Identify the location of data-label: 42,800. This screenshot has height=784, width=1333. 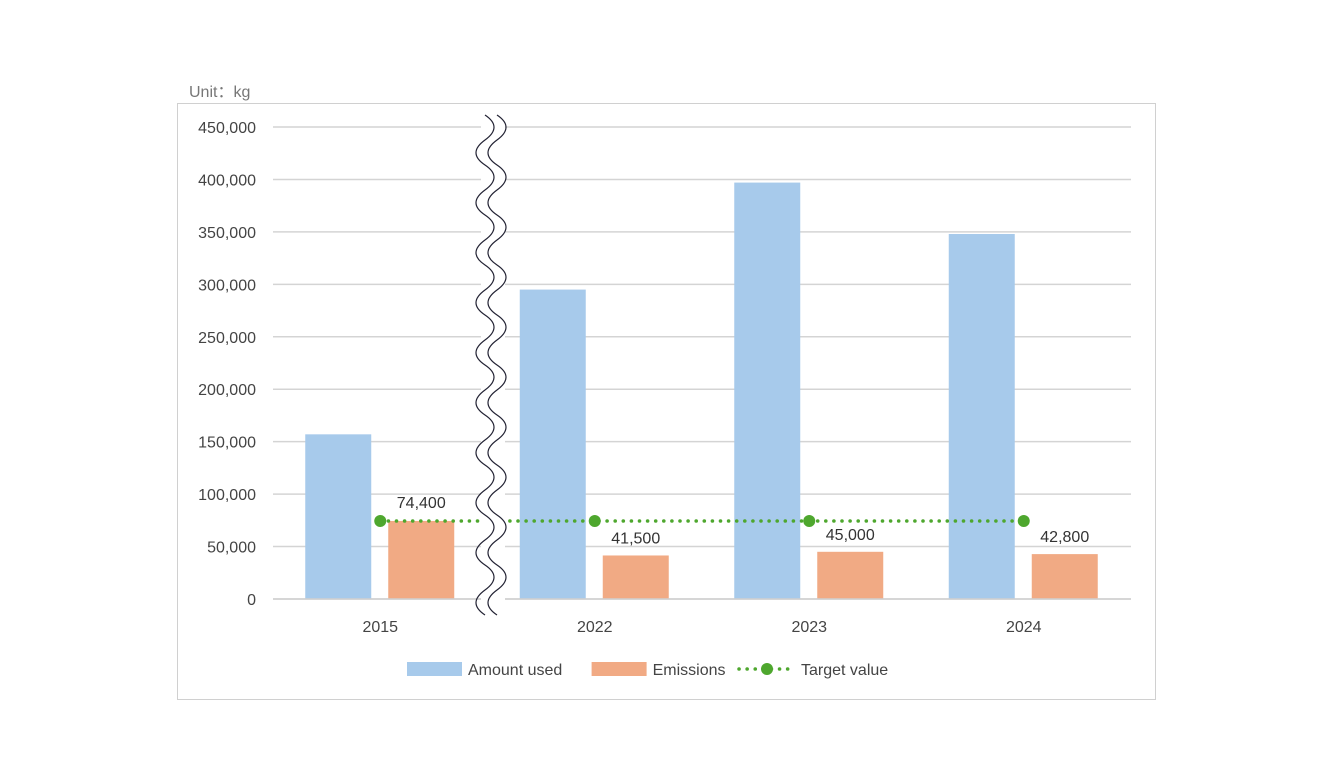
(1064, 537).